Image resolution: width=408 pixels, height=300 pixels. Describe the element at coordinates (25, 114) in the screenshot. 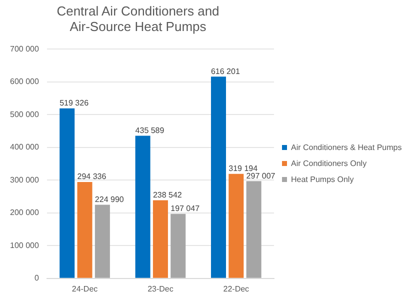

I see `y-tick-label: 500 000` at that location.